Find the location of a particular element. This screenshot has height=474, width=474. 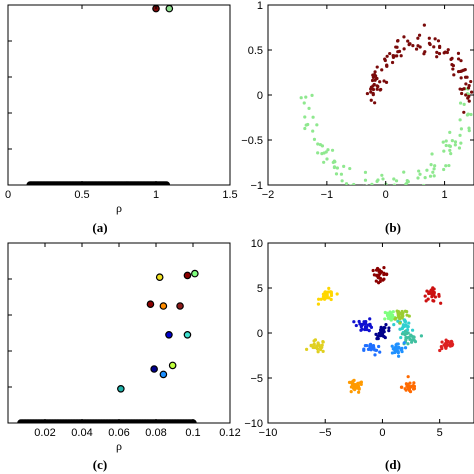

panel-b-label: (b) is located at coordinates (393, 227).